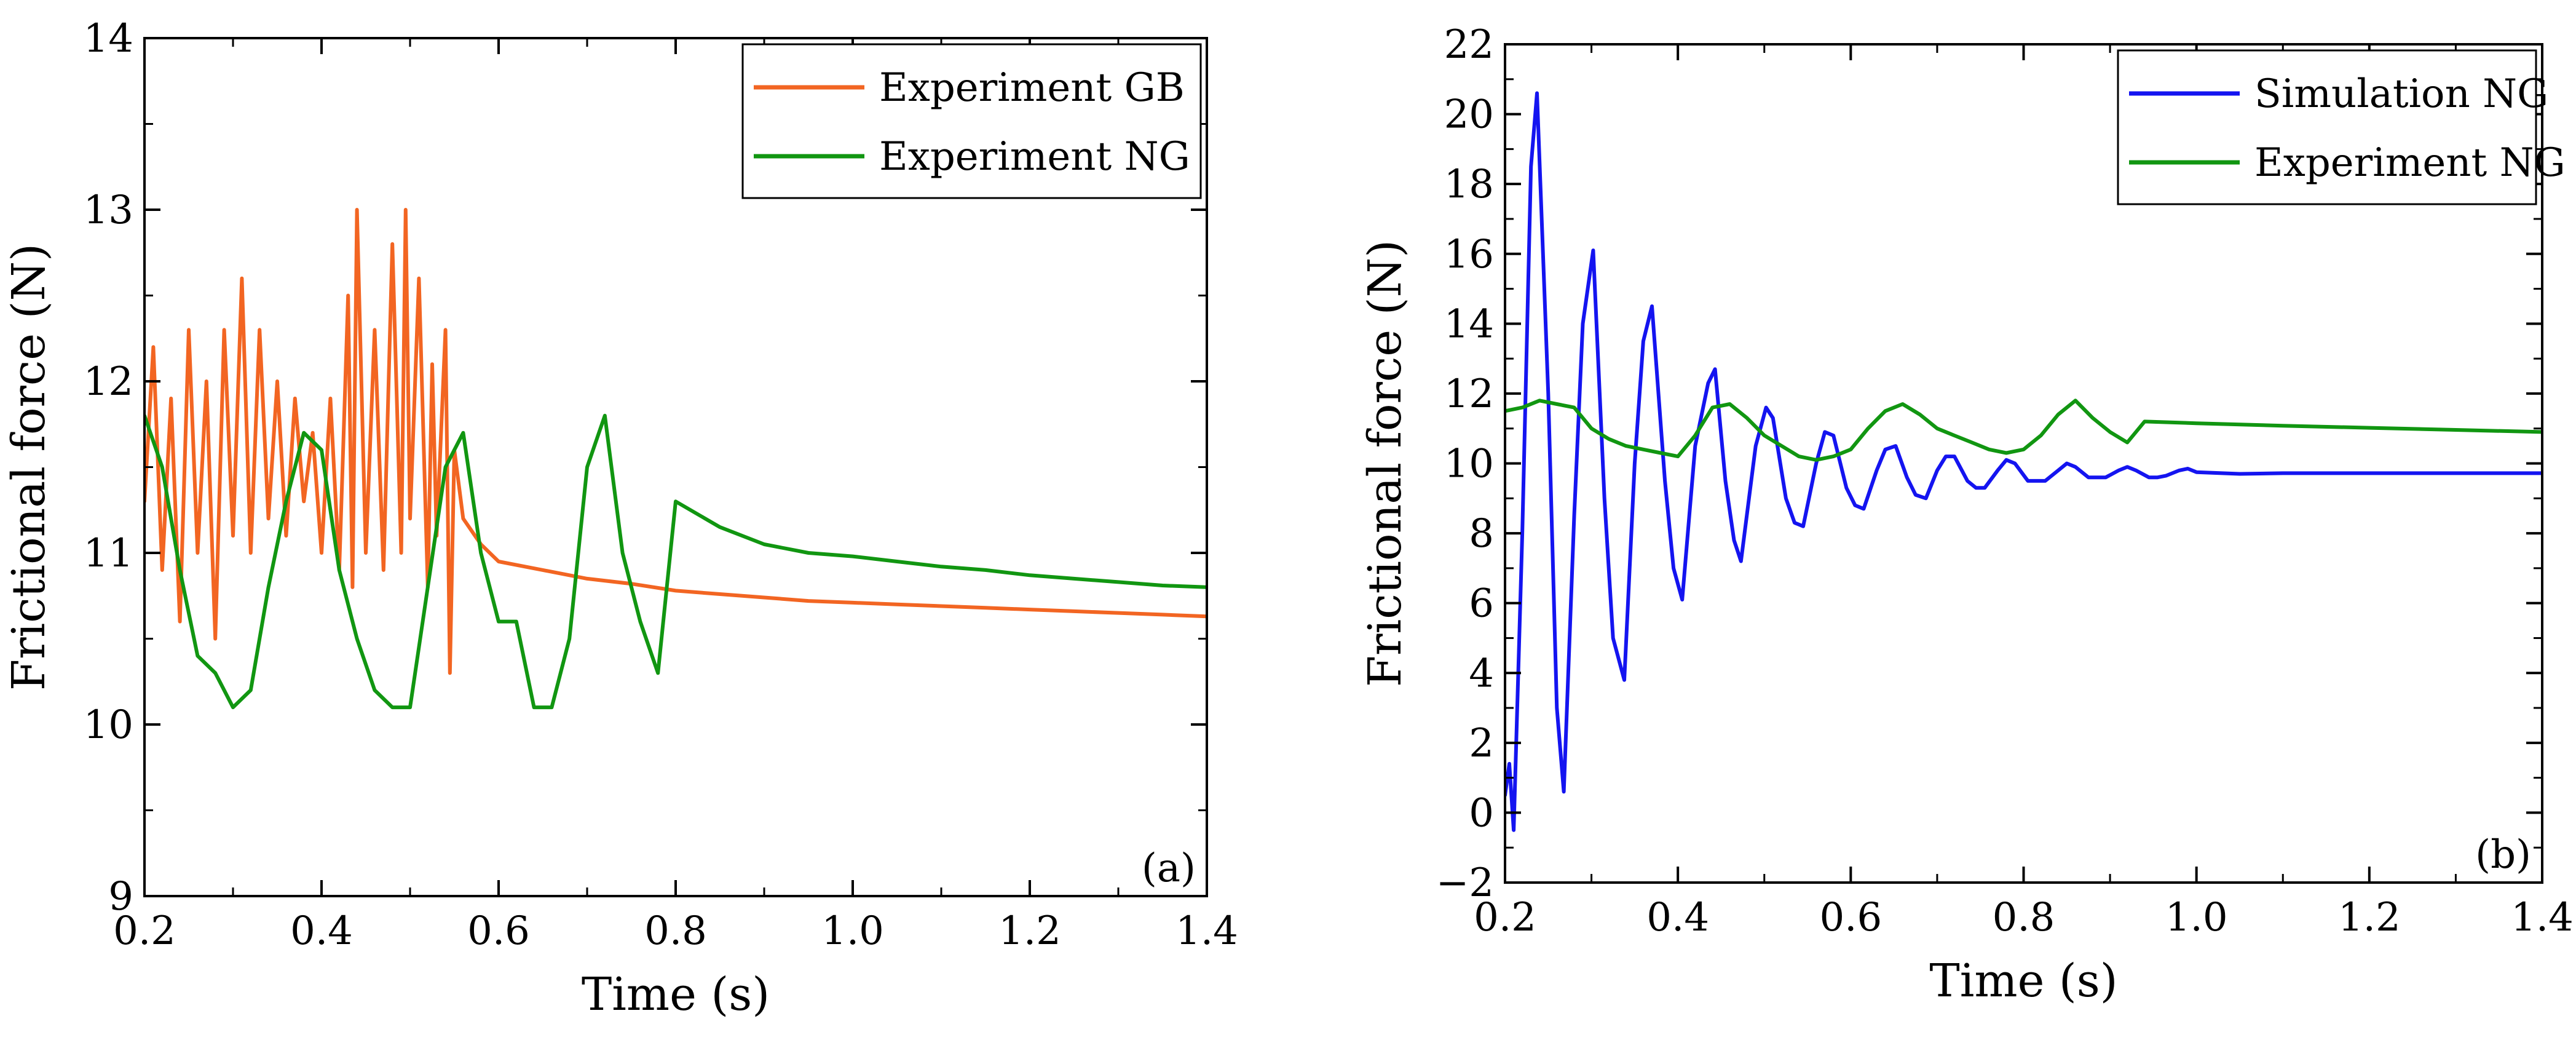 The image size is (2576, 1040). I want to click on y-tick-label: 16, so click(1469, 254).